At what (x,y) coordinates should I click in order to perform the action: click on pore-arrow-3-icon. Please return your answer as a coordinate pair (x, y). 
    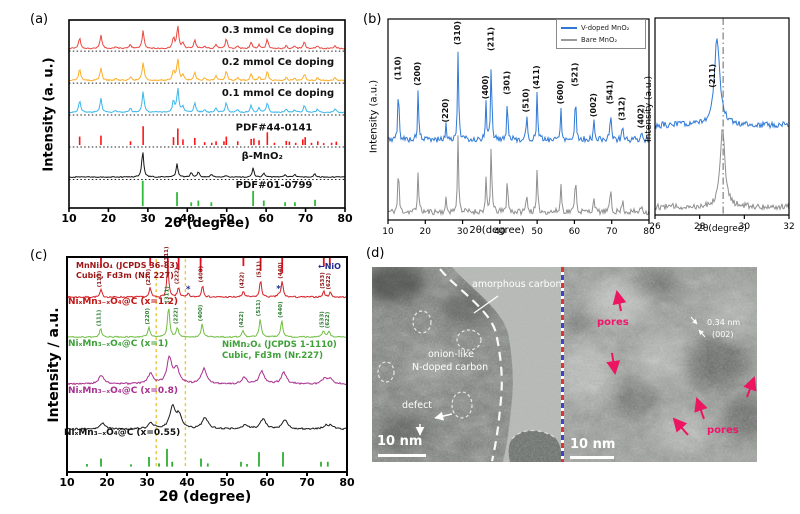
    Looking at the image, I should click on (750, 387).